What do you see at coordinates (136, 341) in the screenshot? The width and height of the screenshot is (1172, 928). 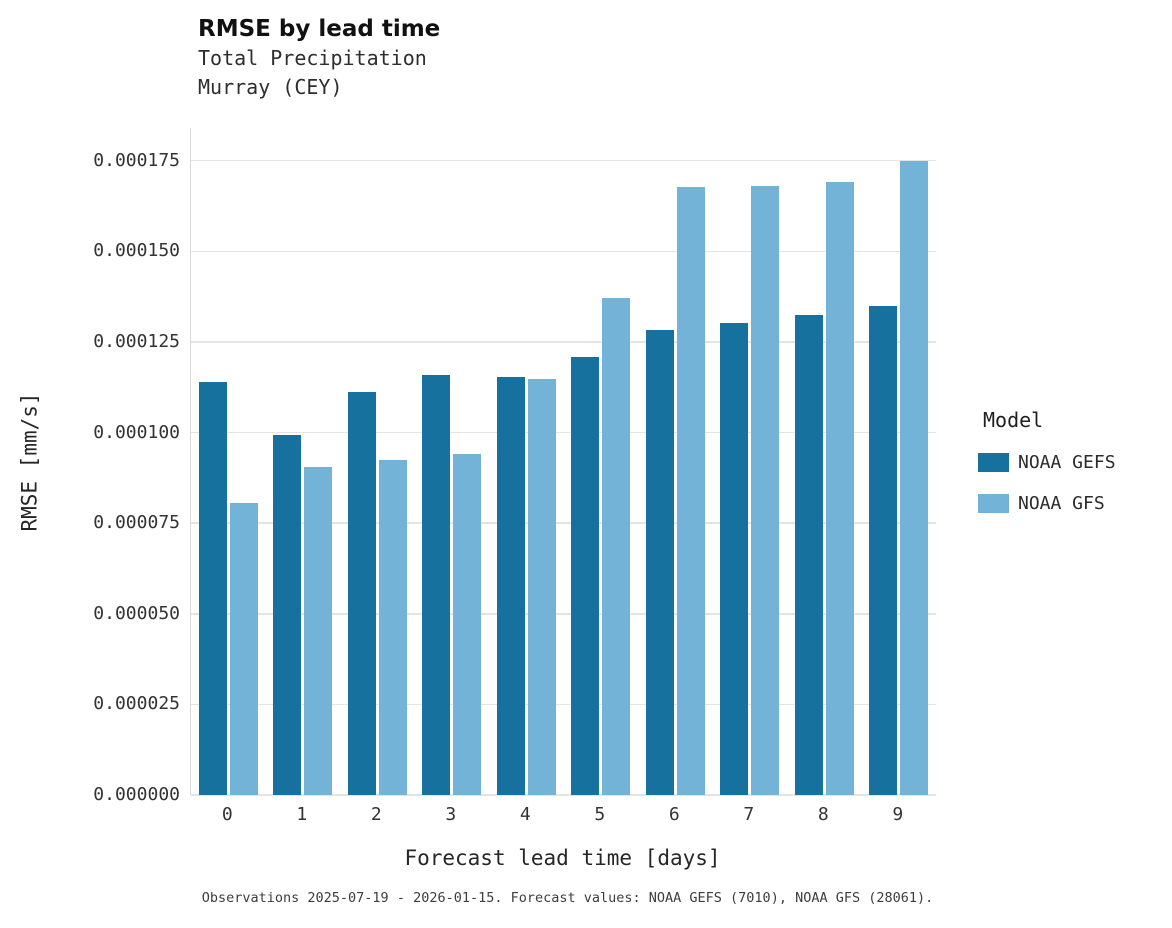 I see `y-tick-label: 0.000125` at bounding box center [136, 341].